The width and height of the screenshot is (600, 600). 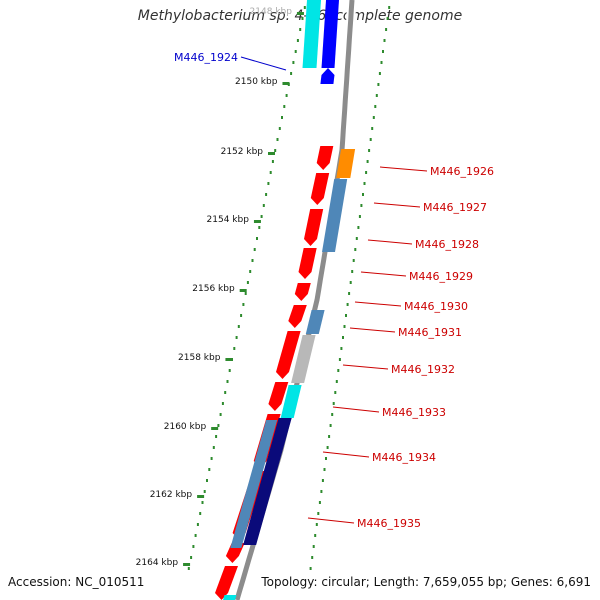 What do you see at coordinates (254, 484) in the screenshot?
I see `steel-feature-inner` at bounding box center [254, 484].